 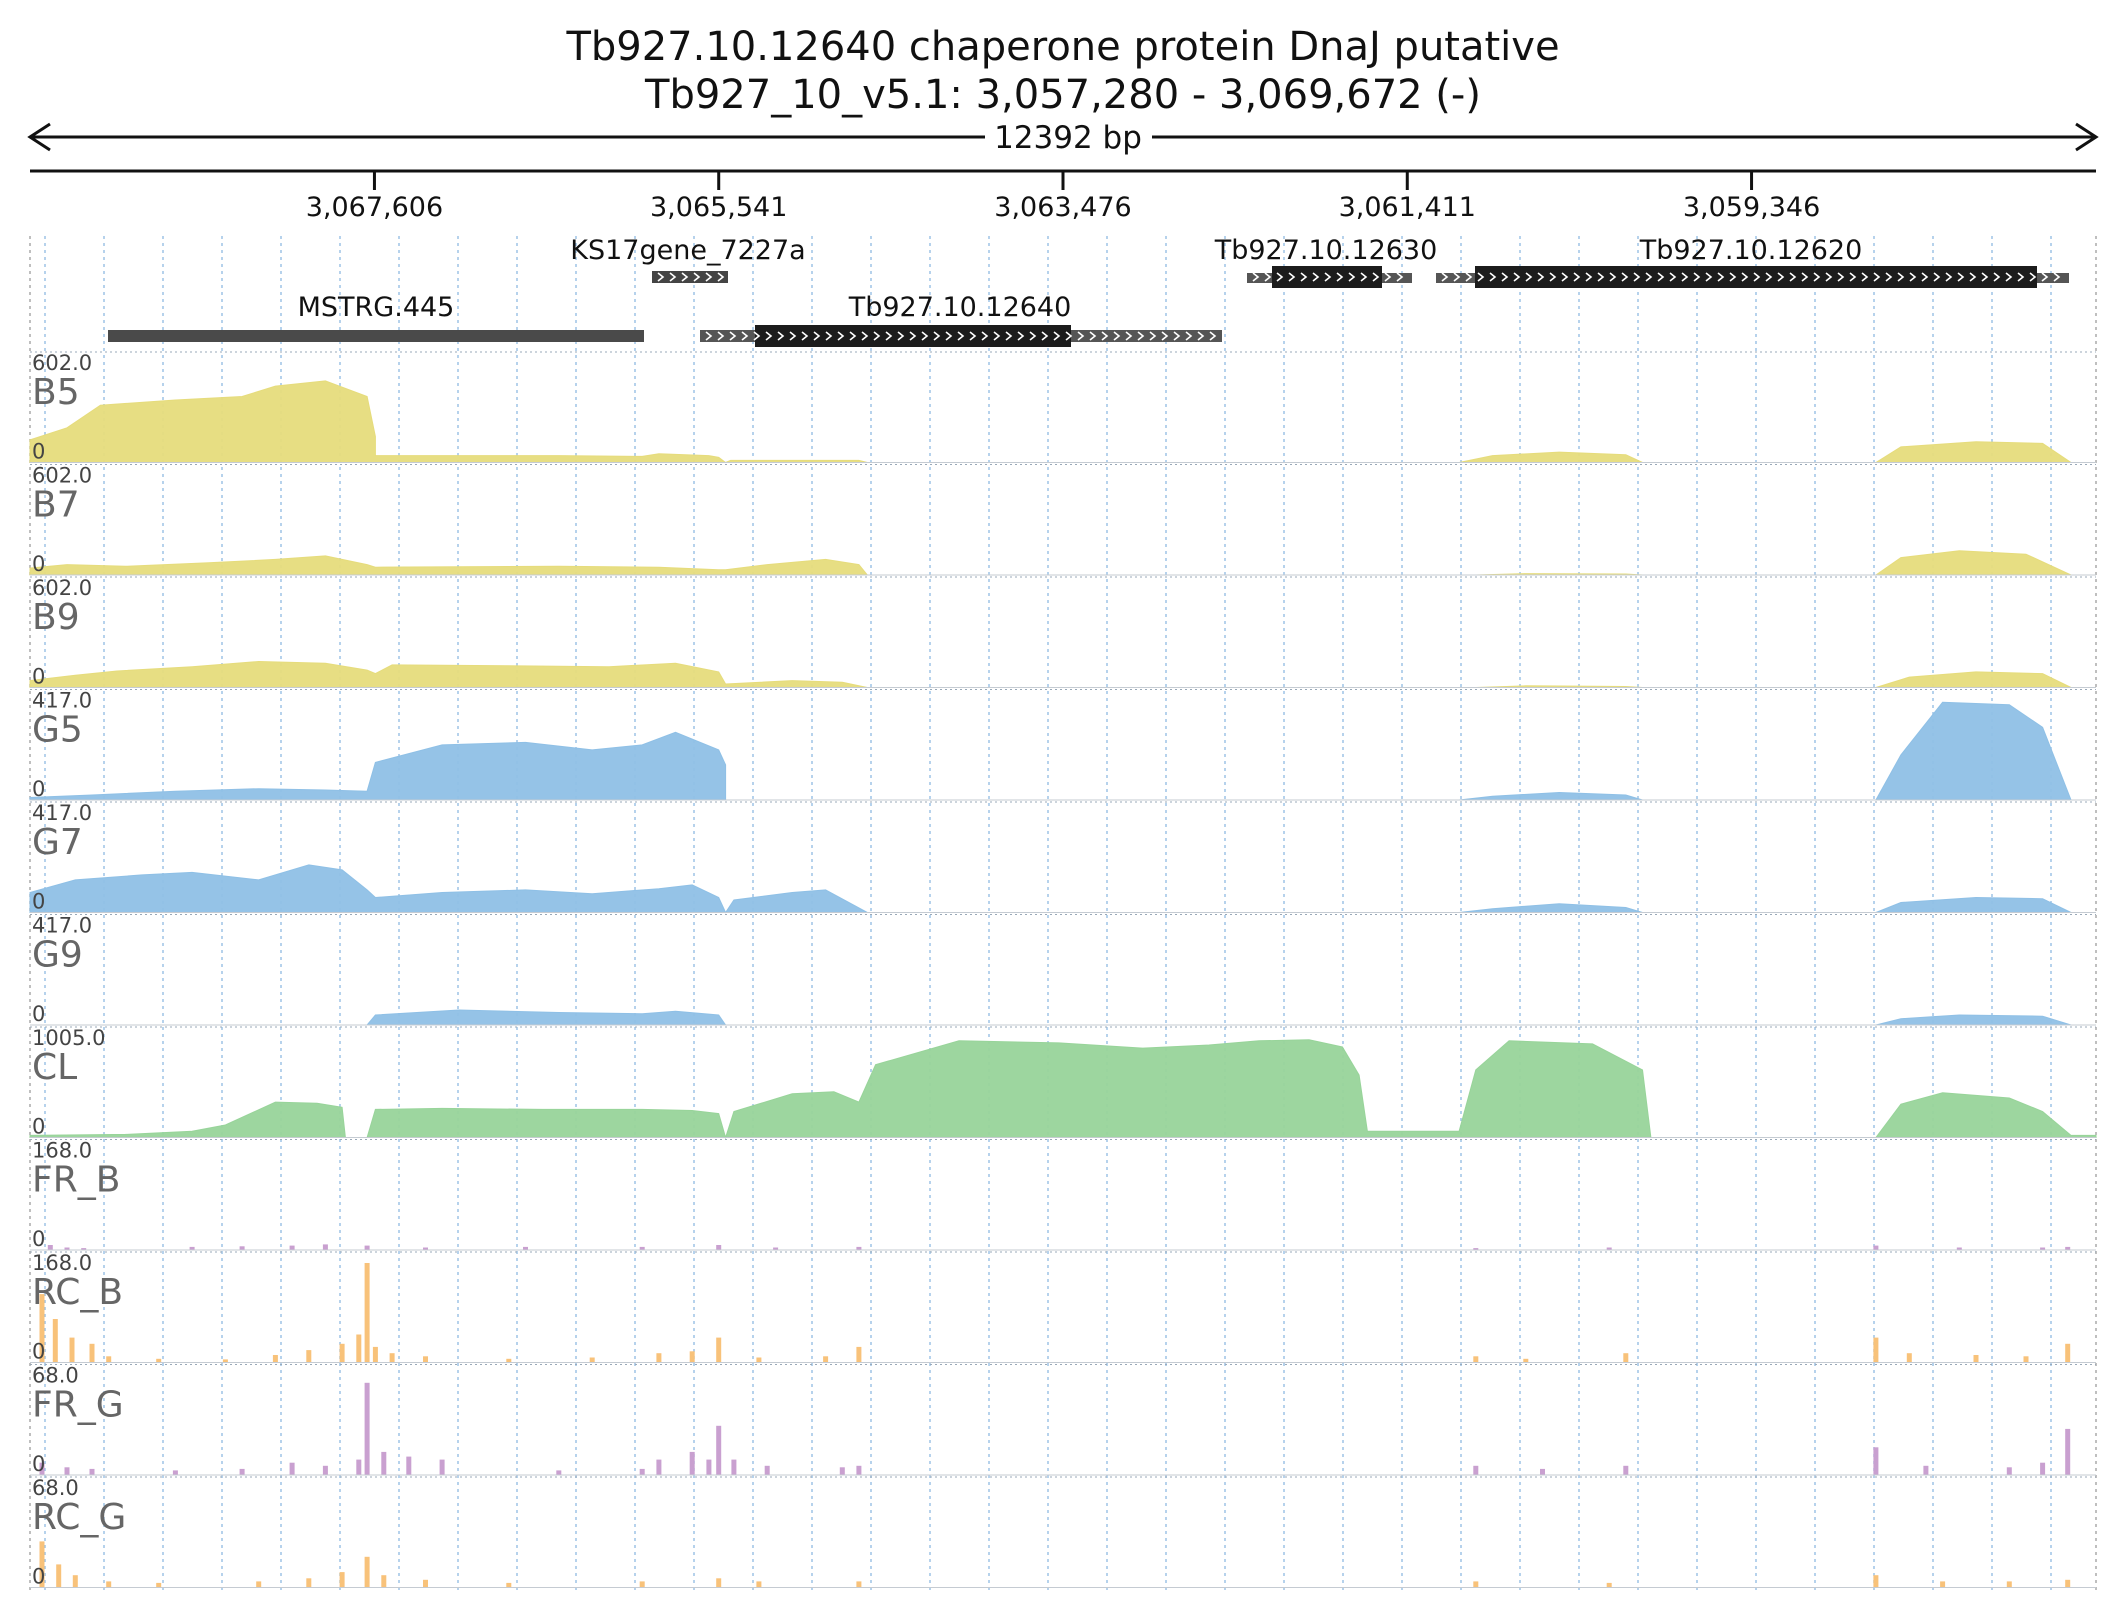 I want to click on feature-Tb927.10.12620-cds, so click(x=1756, y=277).